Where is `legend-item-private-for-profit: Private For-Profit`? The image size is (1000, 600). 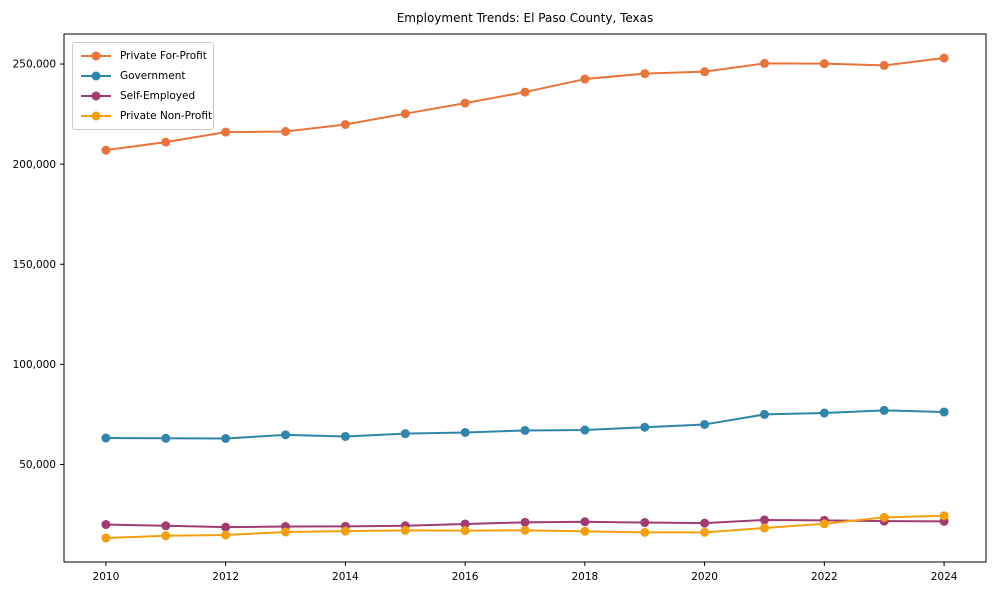
legend-item-private-for-profit: Private For-Profit is located at coordinates (144, 56).